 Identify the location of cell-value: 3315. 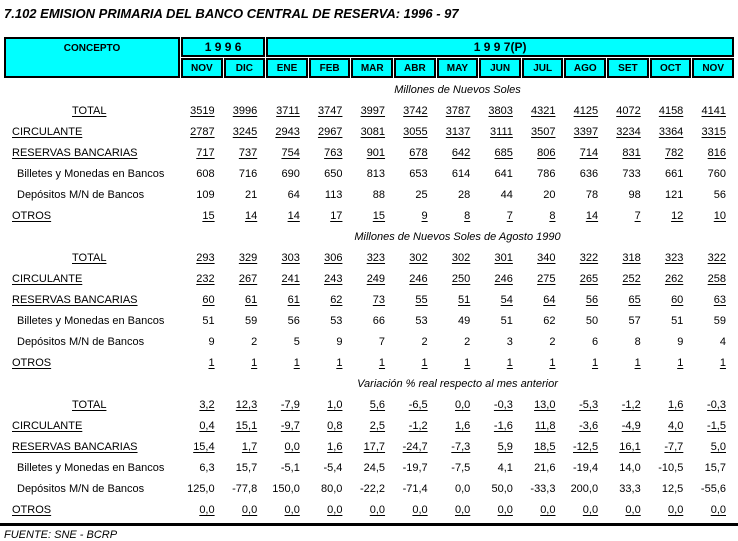
(713, 131).